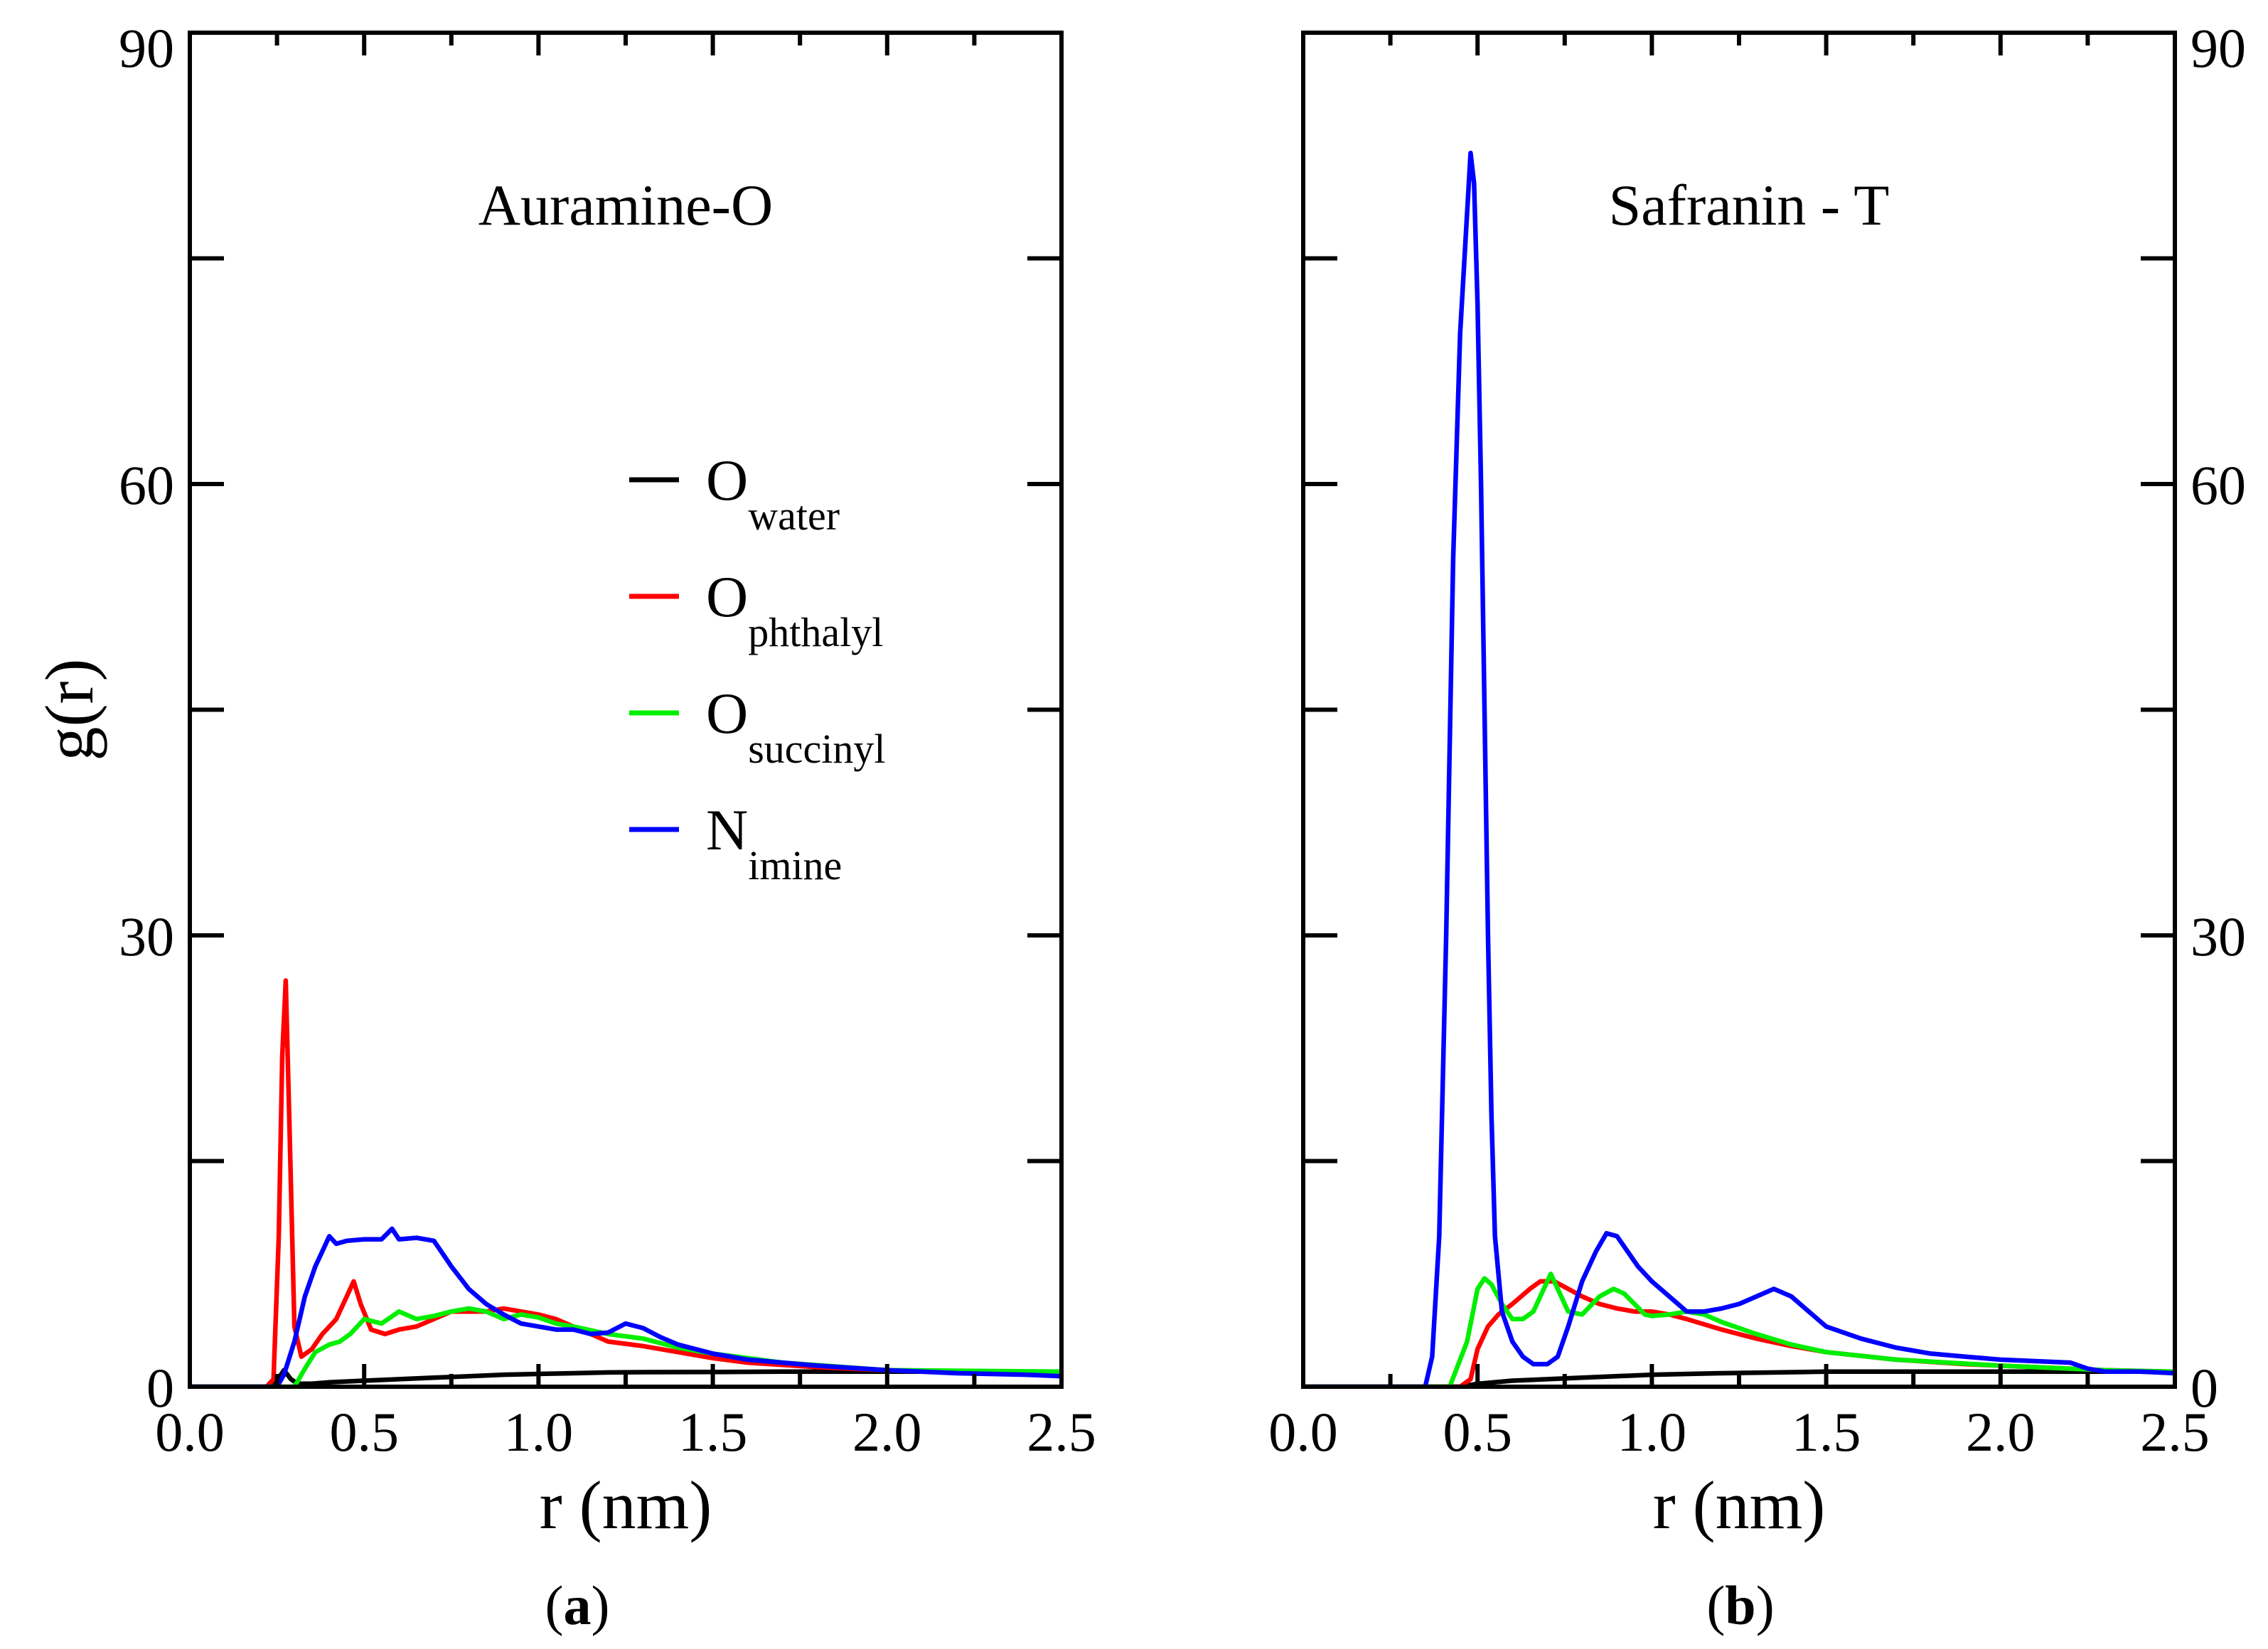  I want to click on panel-title: Auramine-O, so click(625, 205).